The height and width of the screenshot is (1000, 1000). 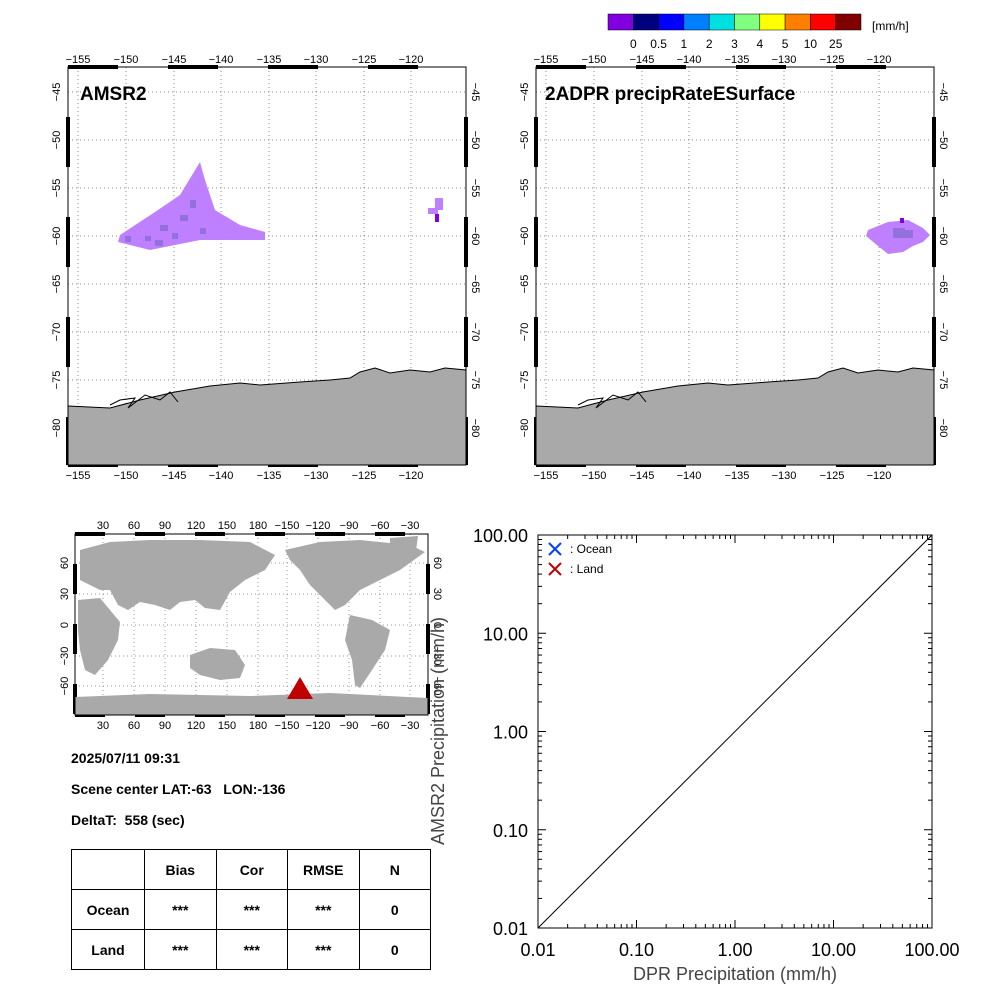 What do you see at coordinates (108, 869) in the screenshot?
I see `stats-corner` at bounding box center [108, 869].